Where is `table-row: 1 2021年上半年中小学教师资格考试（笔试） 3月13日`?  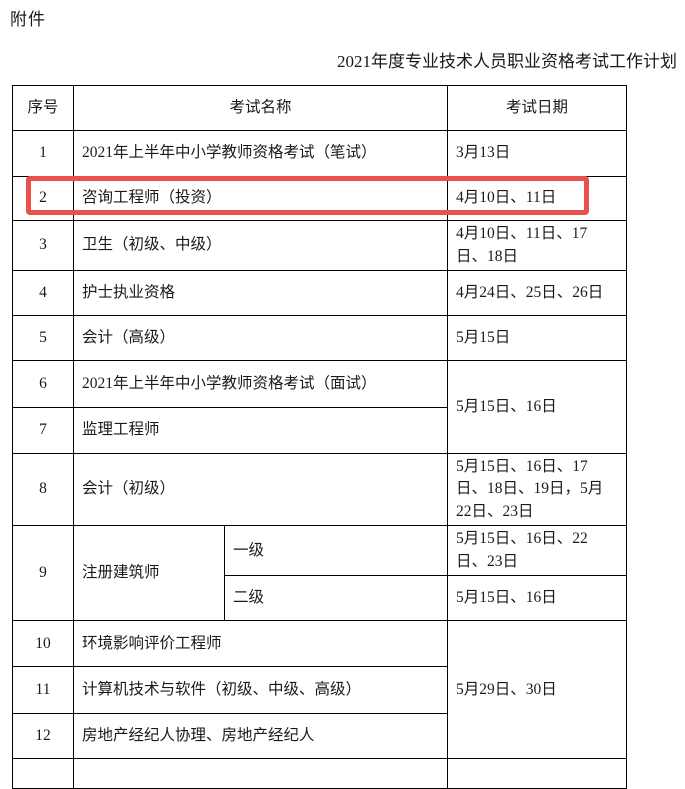
table-row: 1 2021年上半年中小学教师资格考试（笔试） 3月13日 is located at coordinates (320, 153).